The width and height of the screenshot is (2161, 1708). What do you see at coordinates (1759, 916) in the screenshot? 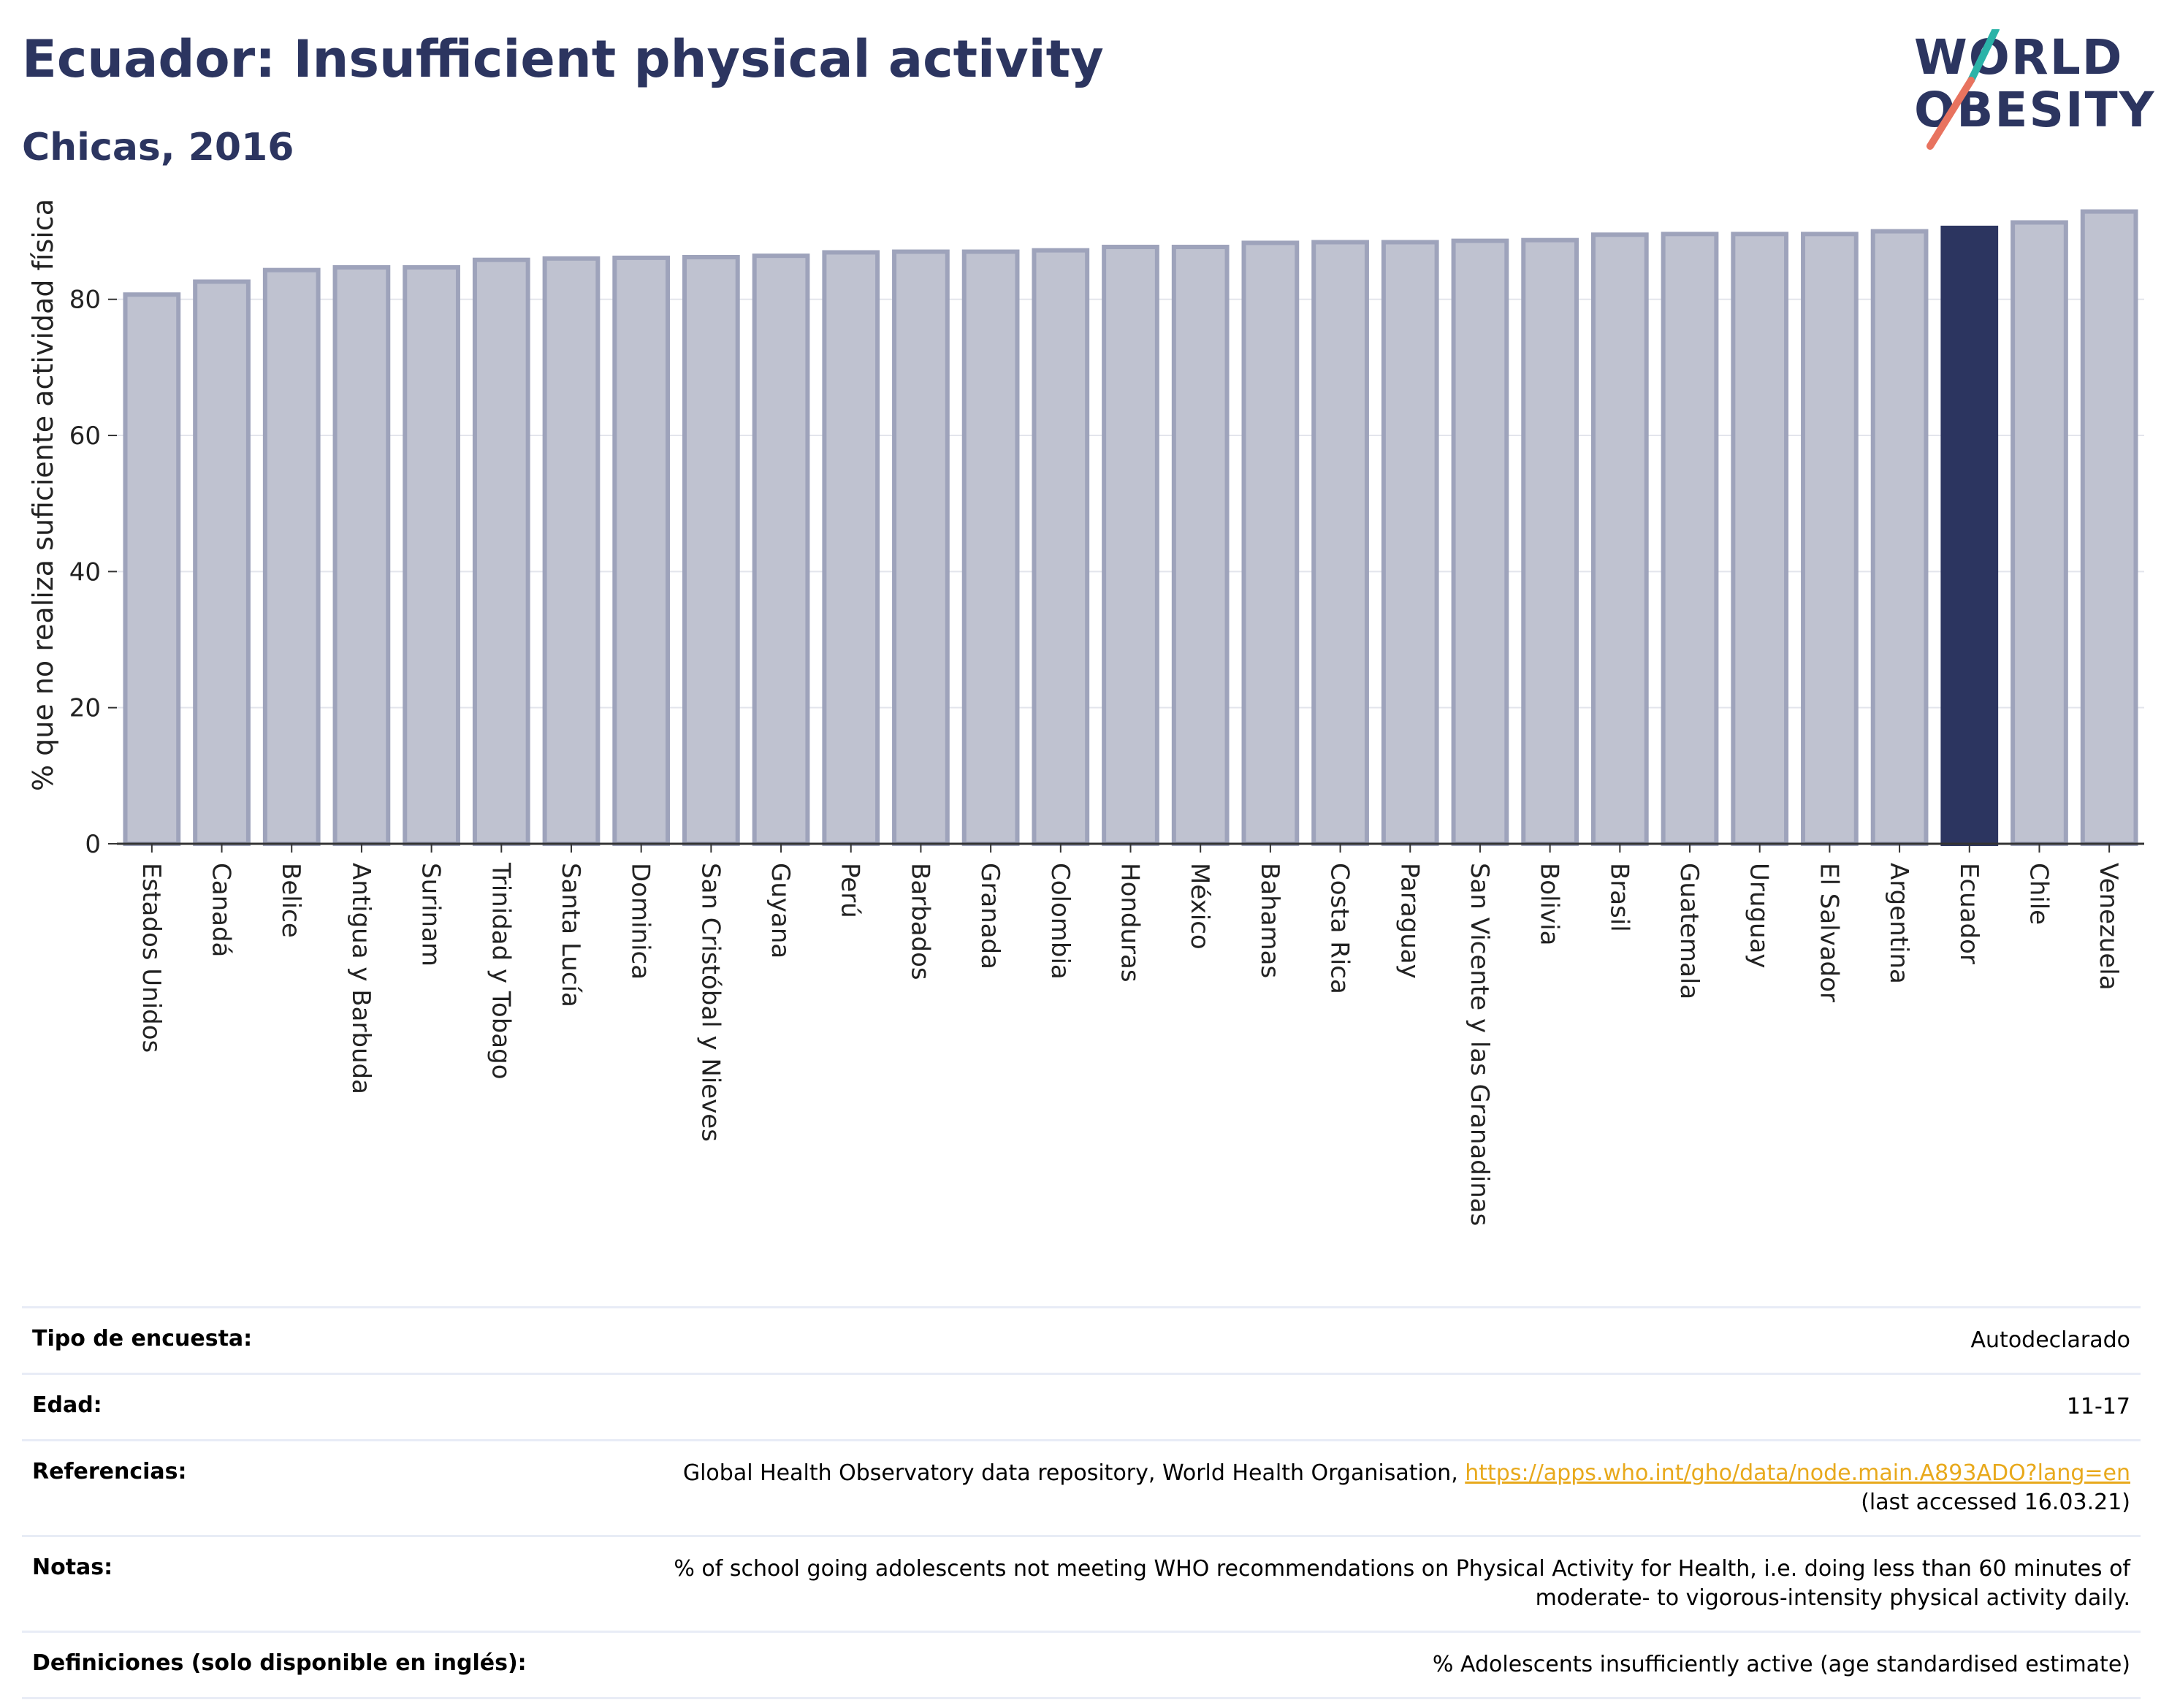
I see `x-tick-label: Uruguay` at bounding box center [1759, 916].